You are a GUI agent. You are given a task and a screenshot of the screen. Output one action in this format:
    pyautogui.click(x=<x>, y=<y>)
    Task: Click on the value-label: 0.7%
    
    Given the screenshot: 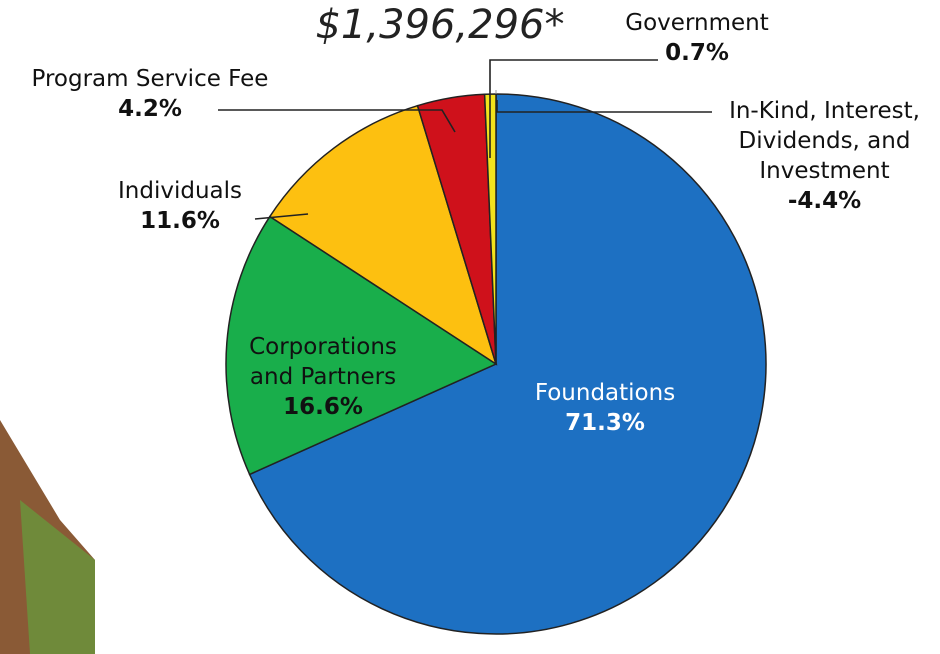 What is the action you would take?
    pyautogui.click(x=697, y=53)
    